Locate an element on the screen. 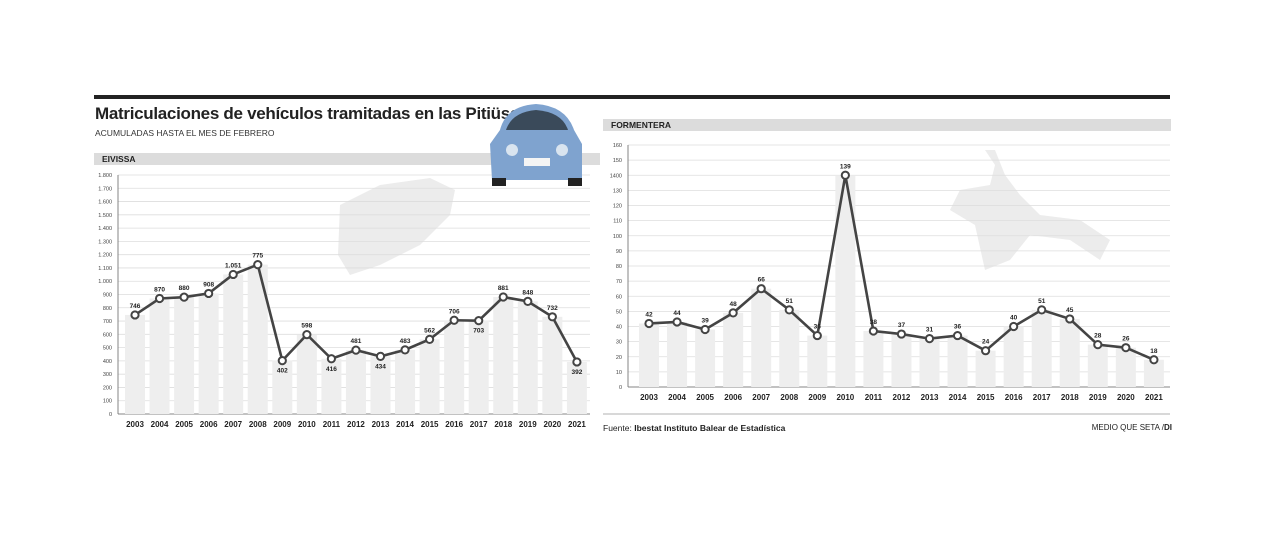 This screenshot has width=1280, height=548. y-tick-label: 90 is located at coordinates (619, 252).